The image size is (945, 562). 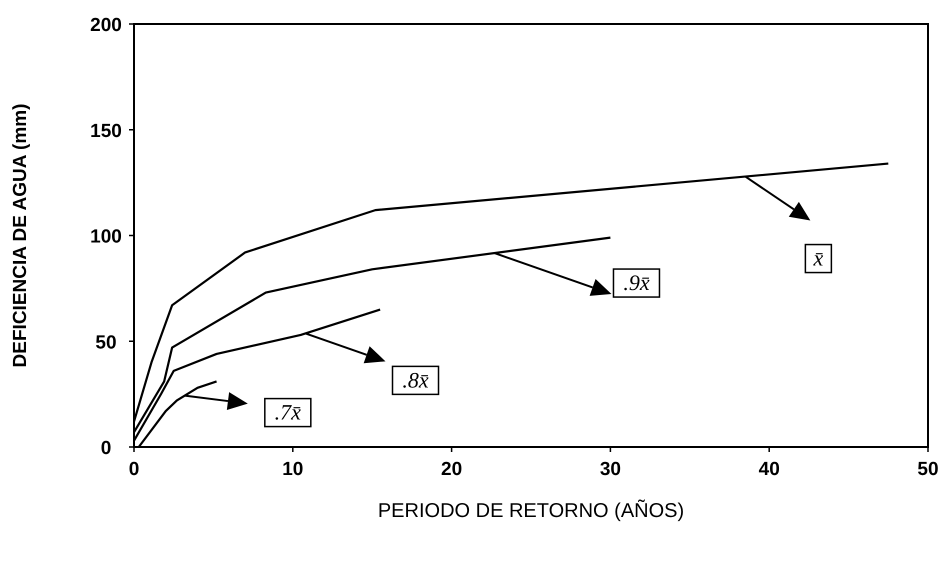 I want to click on x-tick-label: 40, so click(x=769, y=469).